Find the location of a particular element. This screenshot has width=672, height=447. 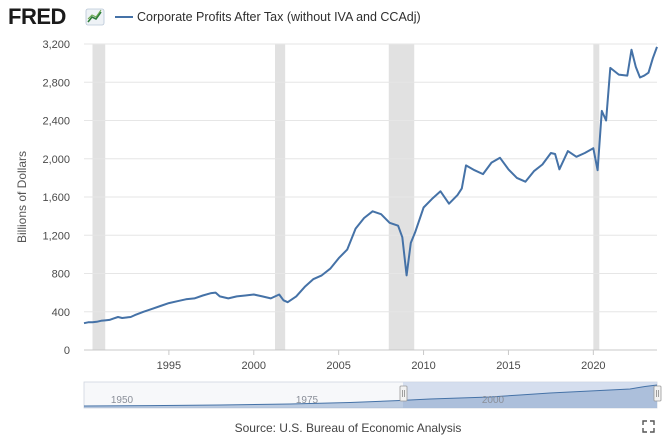

y-tick-label: 2,800 is located at coordinates (56, 83).